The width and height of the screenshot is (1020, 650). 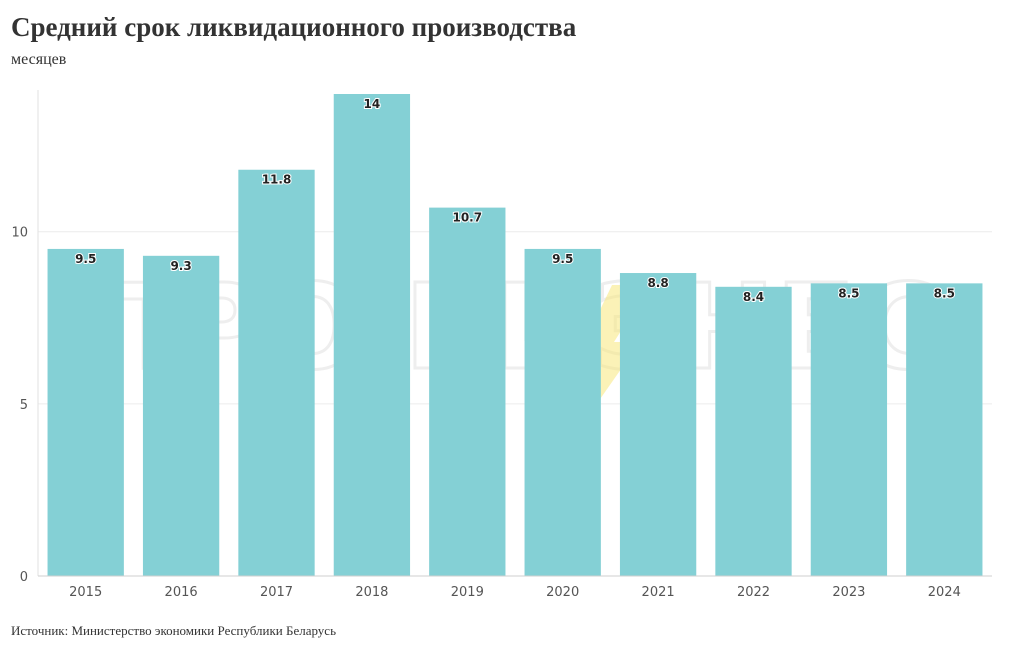 What do you see at coordinates (658, 592) in the screenshot?
I see `x-tick-label-2021: 2021` at bounding box center [658, 592].